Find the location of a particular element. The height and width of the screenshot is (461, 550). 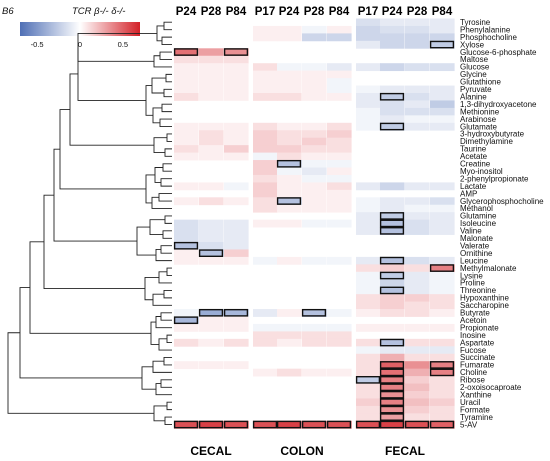

row-label: Leucine is located at coordinates (474, 260).